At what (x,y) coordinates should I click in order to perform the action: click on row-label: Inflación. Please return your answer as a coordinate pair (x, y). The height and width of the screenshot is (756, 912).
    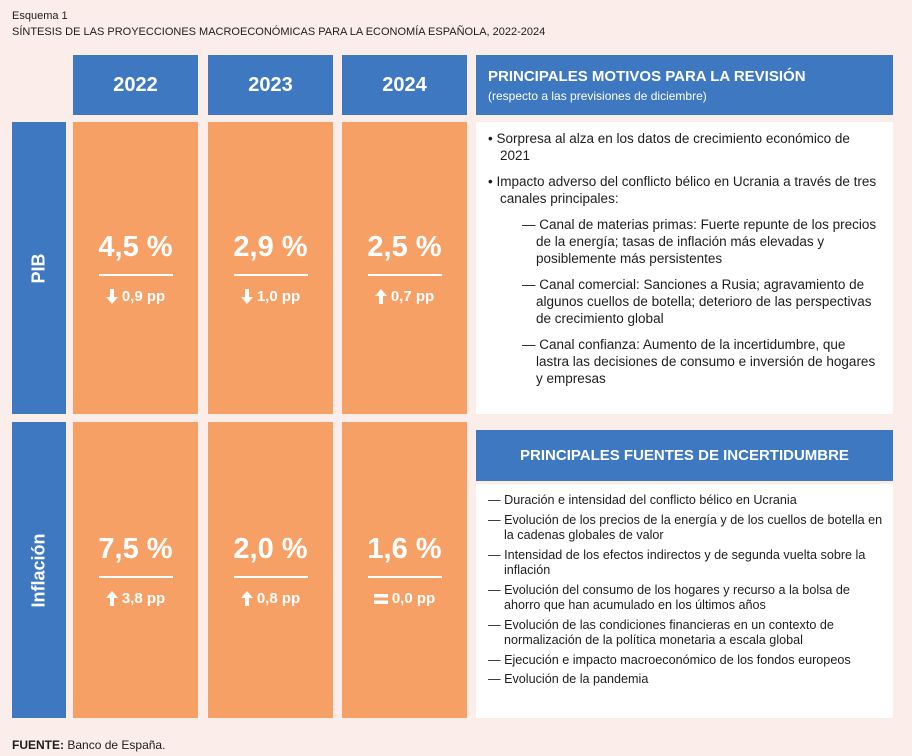
    Looking at the image, I should click on (39, 570).